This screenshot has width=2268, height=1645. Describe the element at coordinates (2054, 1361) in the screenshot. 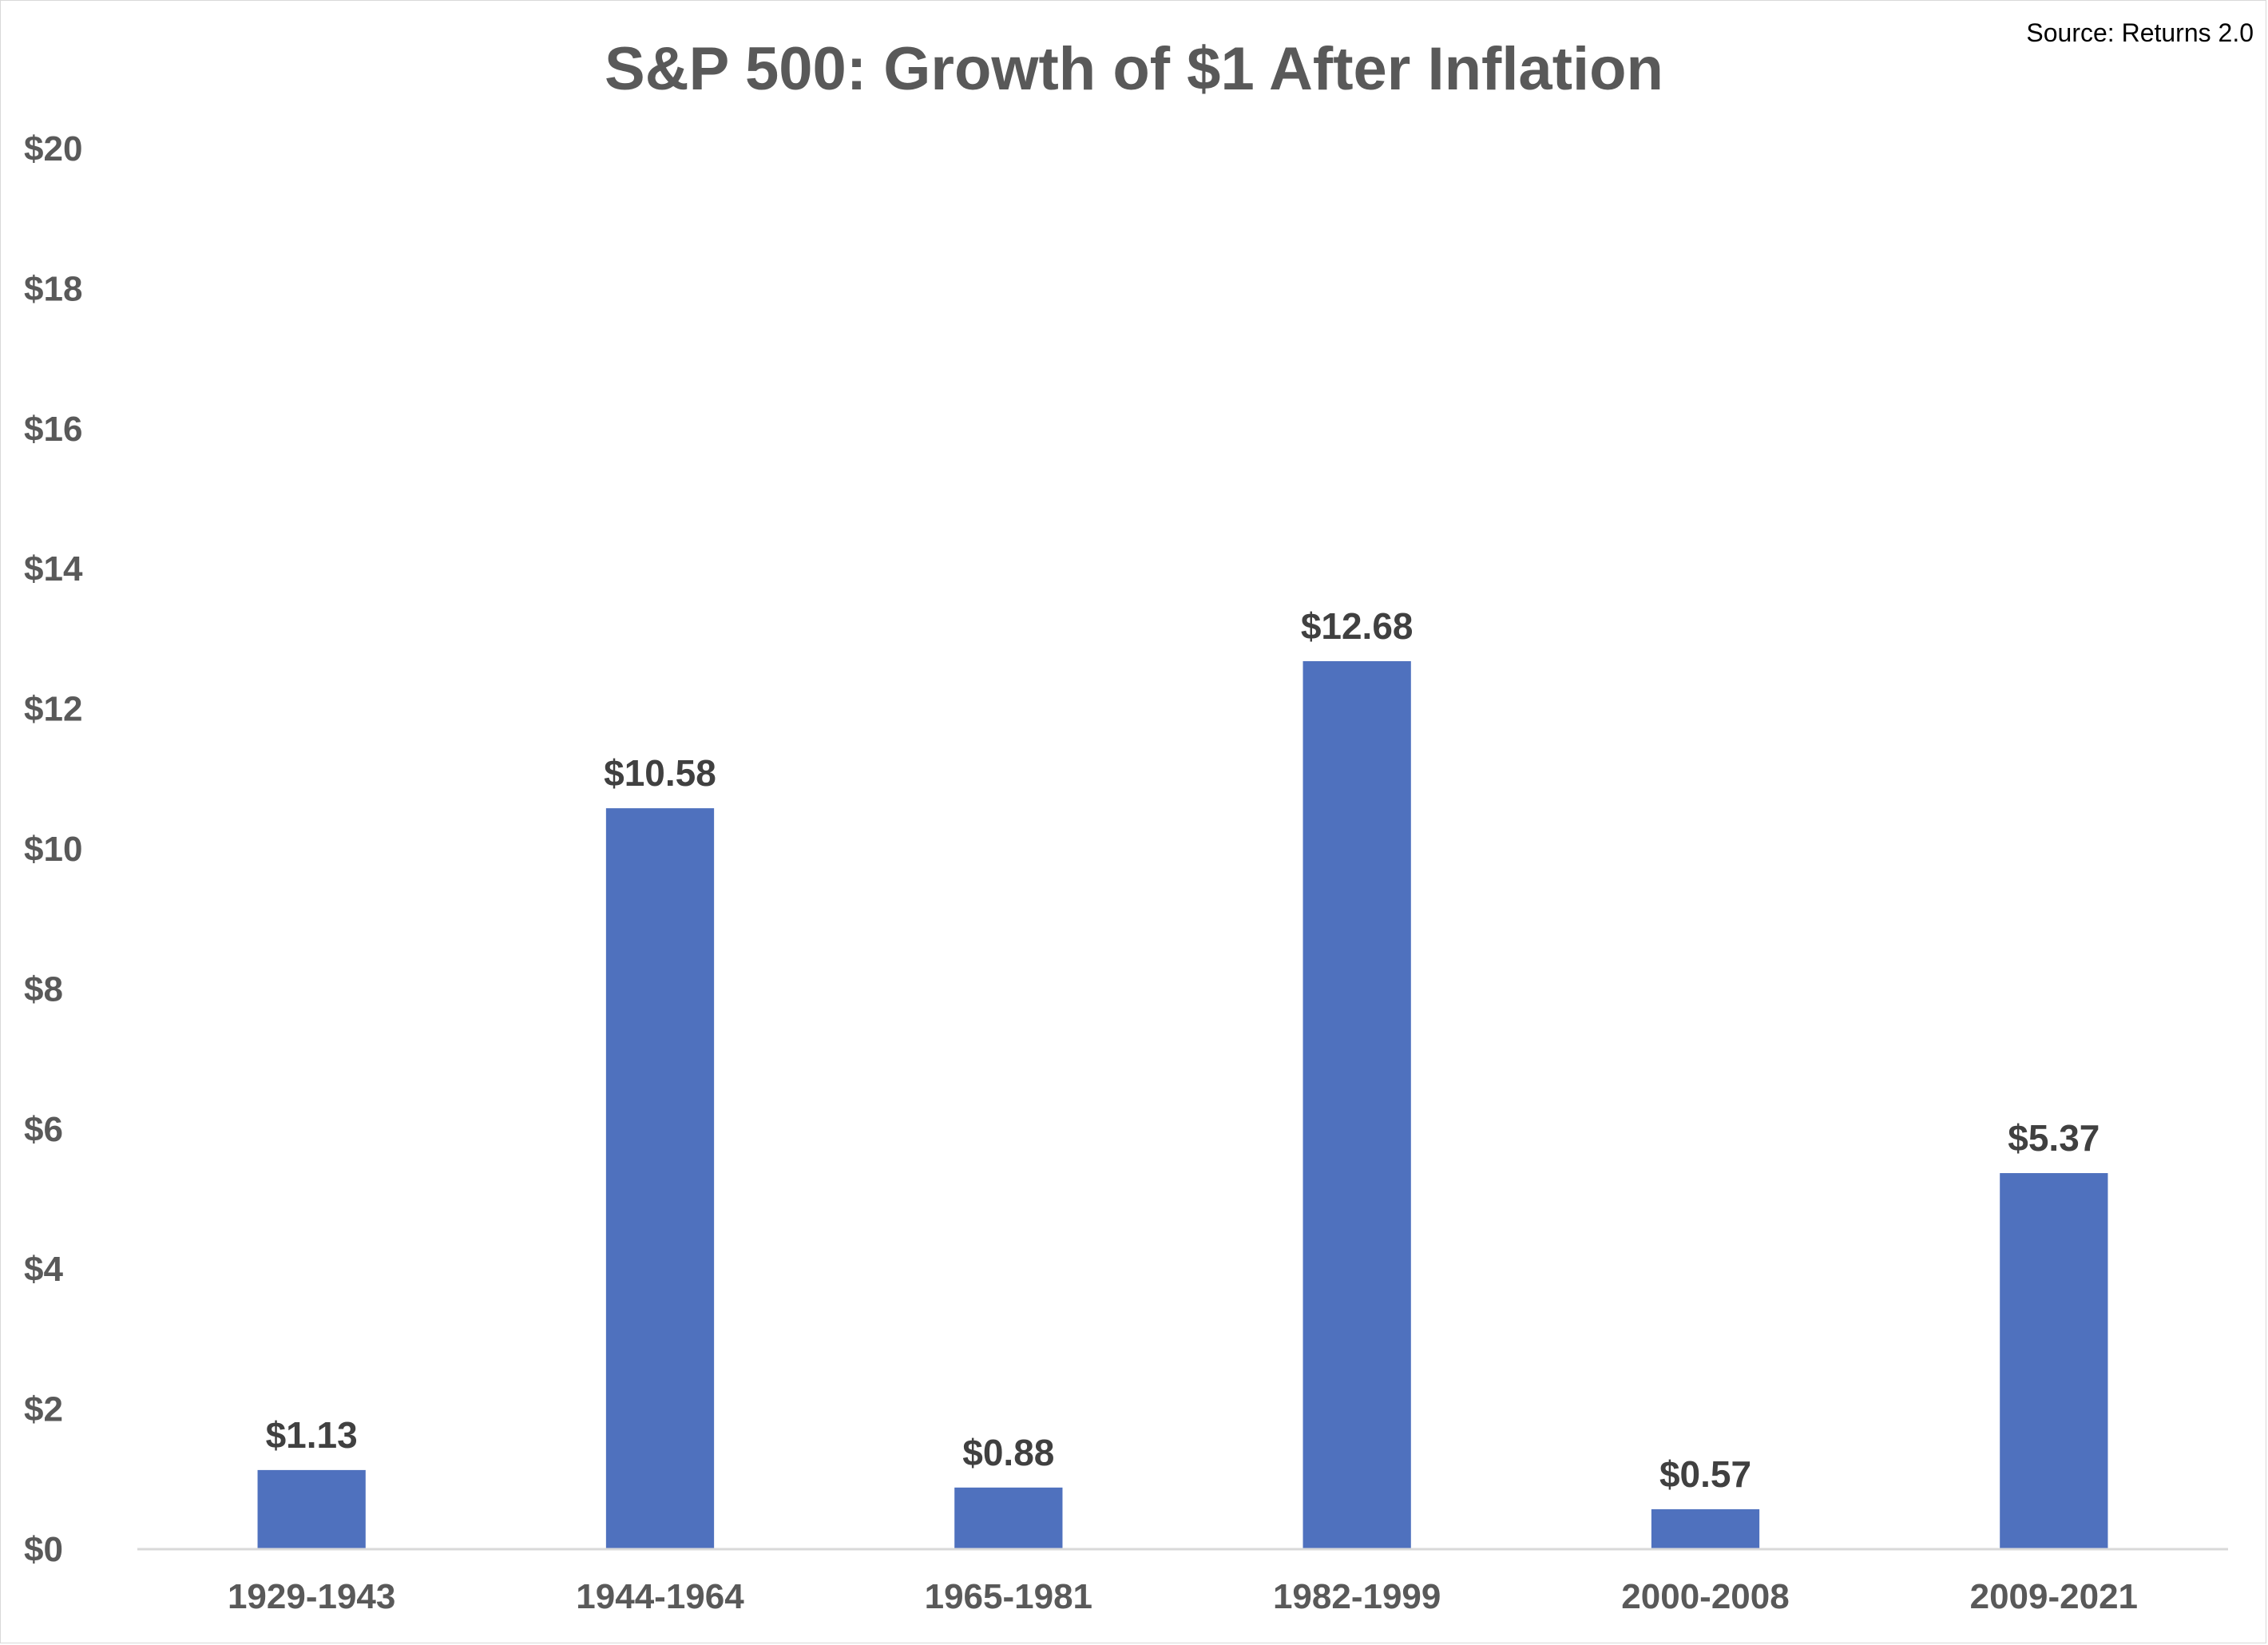

I see `bar-2009-2021` at that location.